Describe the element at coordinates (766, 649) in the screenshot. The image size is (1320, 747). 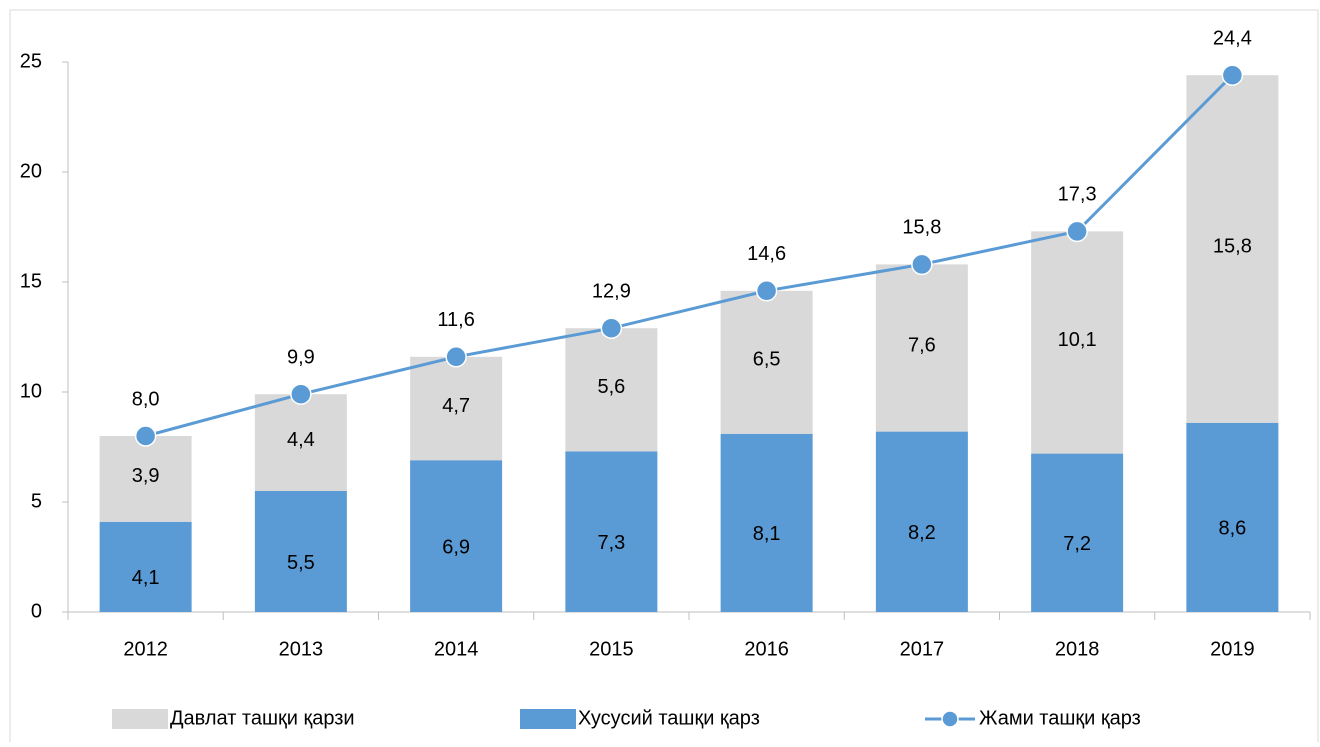
I see `x-tick-label: 2016` at that location.